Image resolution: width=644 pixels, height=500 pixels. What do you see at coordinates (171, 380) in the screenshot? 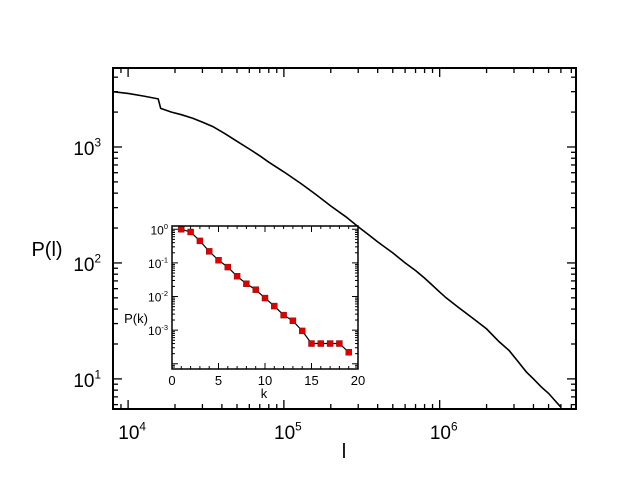
I see `inset-x-tick-label: 0` at bounding box center [171, 380].